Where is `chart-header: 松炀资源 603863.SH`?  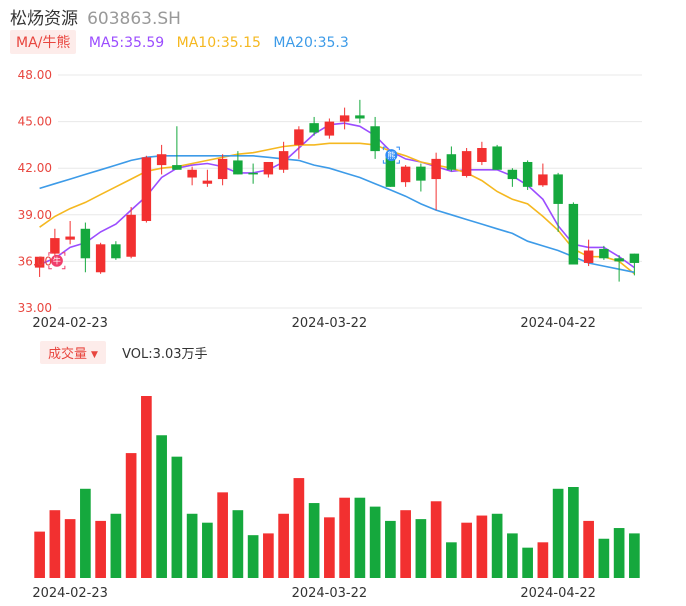 chart-header: 松炀资源 603863.SH is located at coordinates (95, 16).